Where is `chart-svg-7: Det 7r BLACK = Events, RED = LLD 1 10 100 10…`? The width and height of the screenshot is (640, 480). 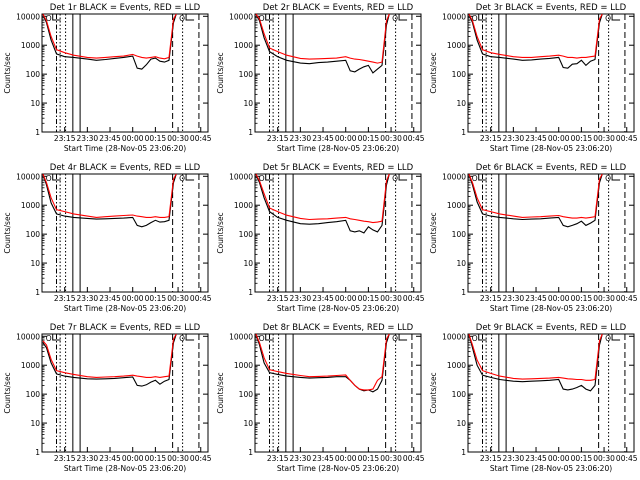
chart-svg-7: Det 7r BLACK = Events, RED = LLD 1 10 100 10… is located at coordinates (107, 398).